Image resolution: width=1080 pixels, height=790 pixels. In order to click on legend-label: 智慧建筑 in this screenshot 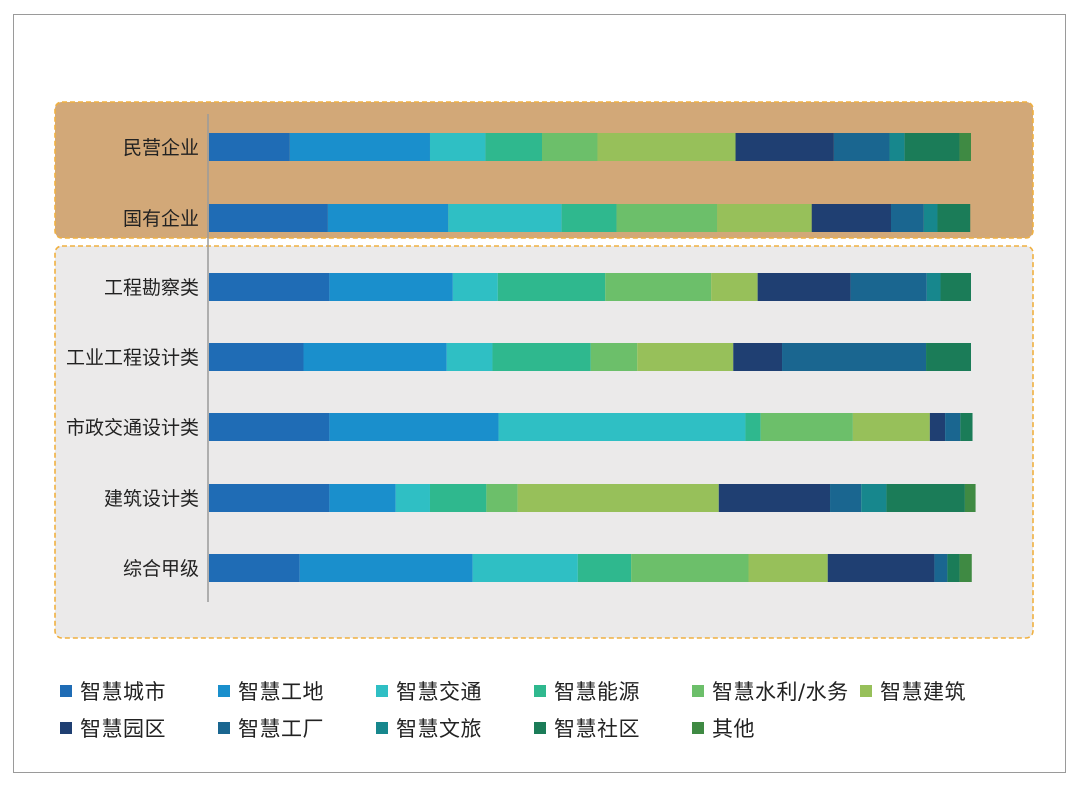, I will do `click(923, 692)`.